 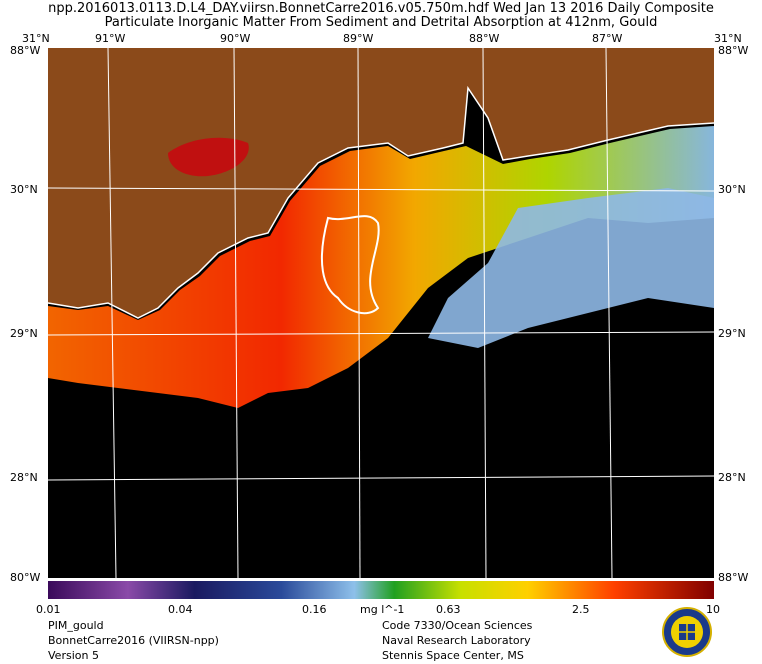 What do you see at coordinates (24, 477) in the screenshot?
I see `lat-label-28n-left: 28°N` at bounding box center [24, 477].